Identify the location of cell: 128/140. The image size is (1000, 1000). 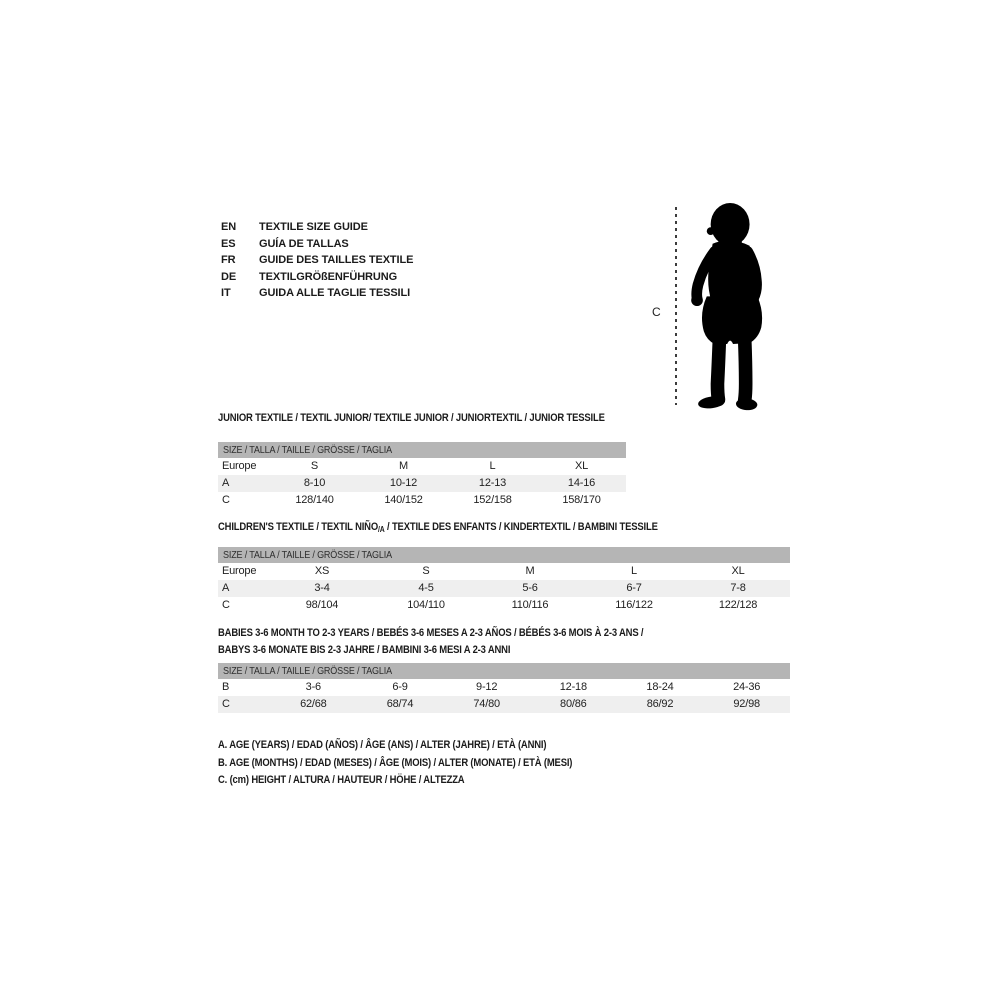
(314, 500).